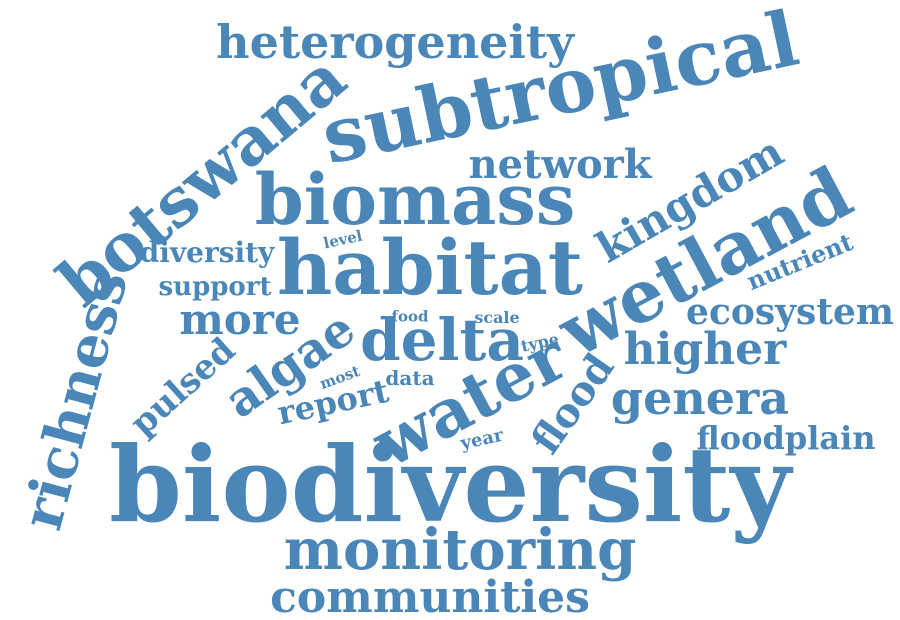  Describe the element at coordinates (410, 378) in the screenshot. I see `word-data: data` at that location.